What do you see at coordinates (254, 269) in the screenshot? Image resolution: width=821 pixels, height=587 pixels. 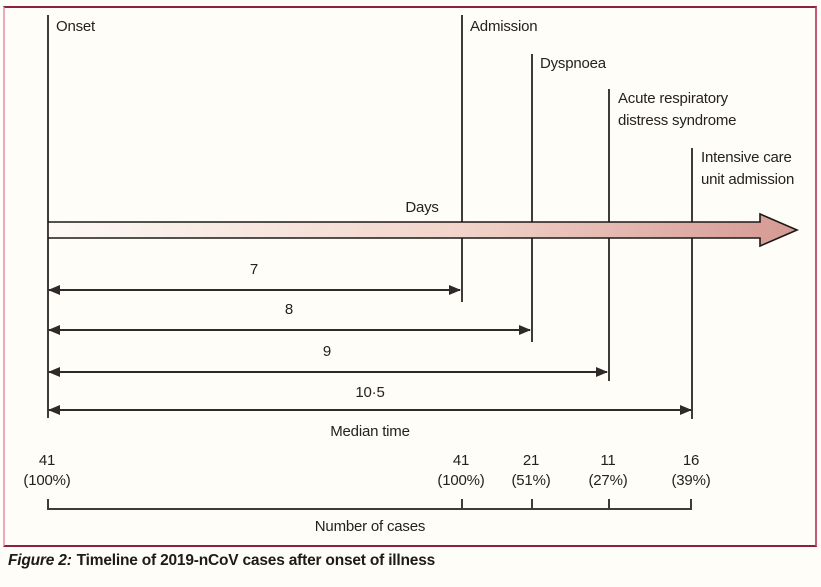 I see `median-value-admission: 7` at bounding box center [254, 269].